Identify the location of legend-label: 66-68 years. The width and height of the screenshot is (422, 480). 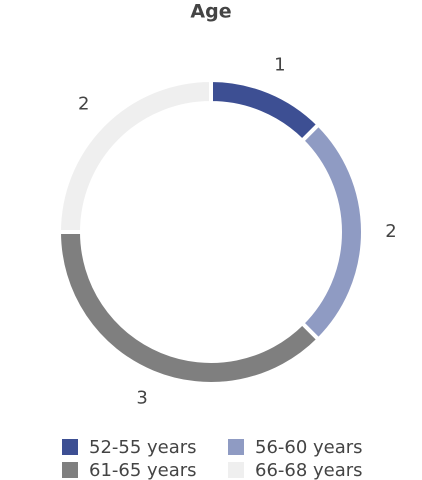
(309, 470).